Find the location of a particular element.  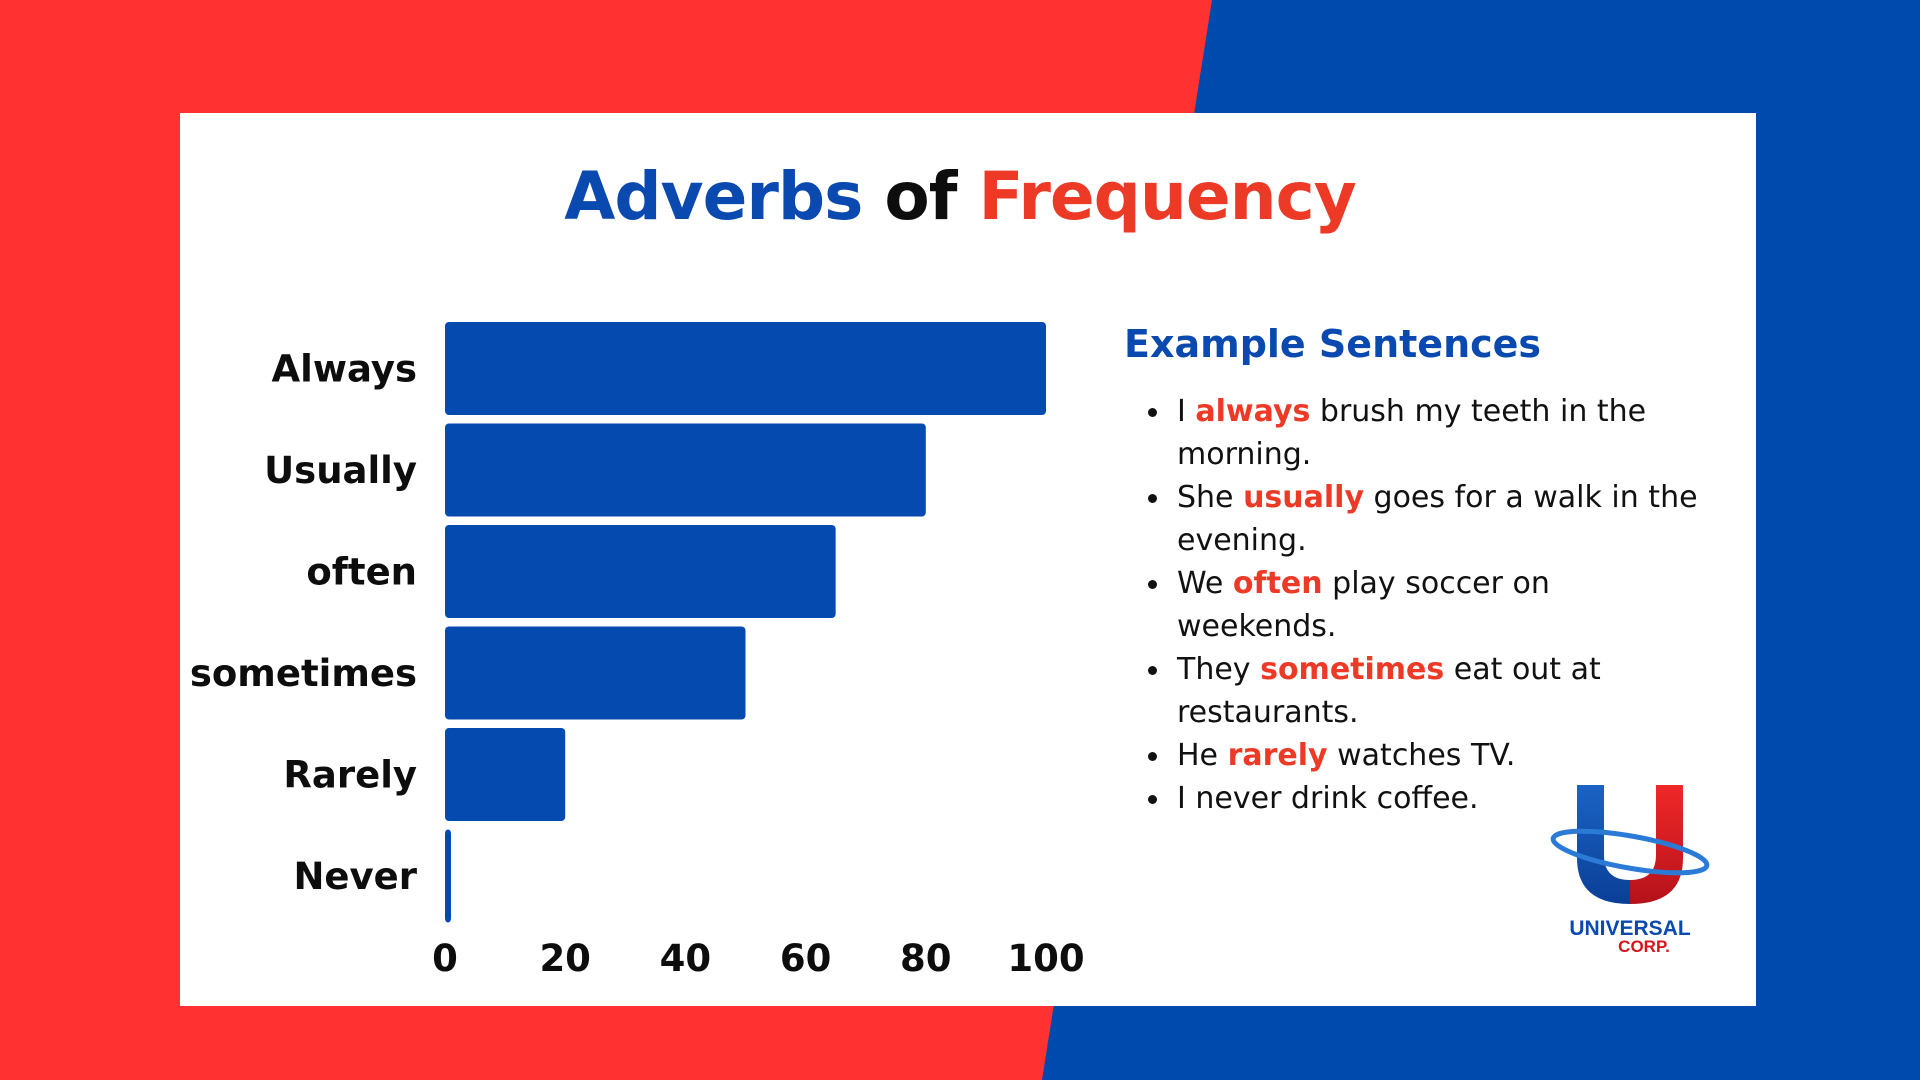

sentence-text: watches TV. is located at coordinates (1421, 755).